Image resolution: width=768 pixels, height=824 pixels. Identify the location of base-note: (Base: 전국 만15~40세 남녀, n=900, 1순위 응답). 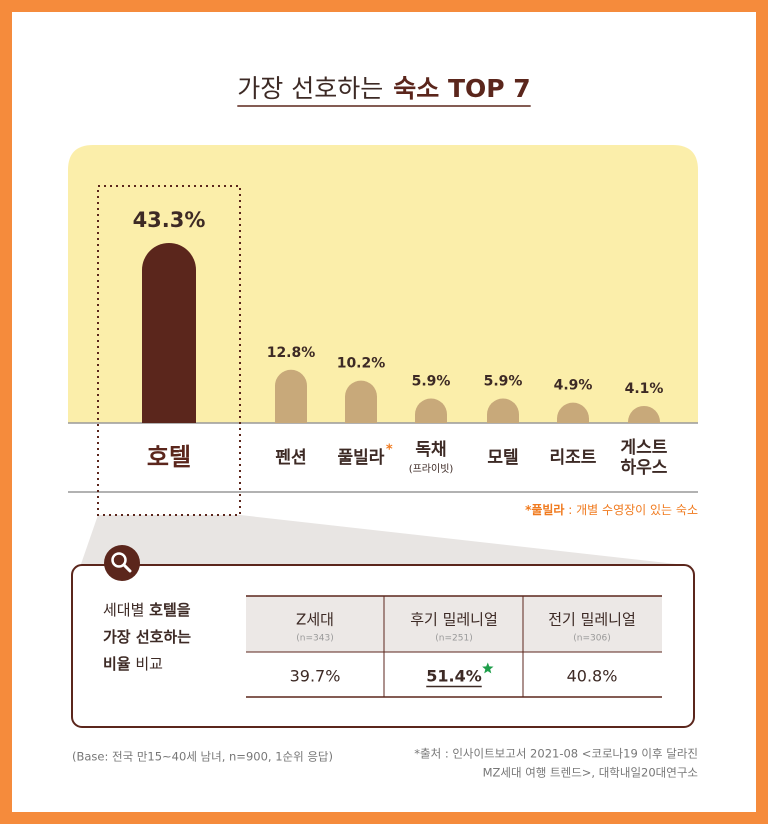
(202, 757).